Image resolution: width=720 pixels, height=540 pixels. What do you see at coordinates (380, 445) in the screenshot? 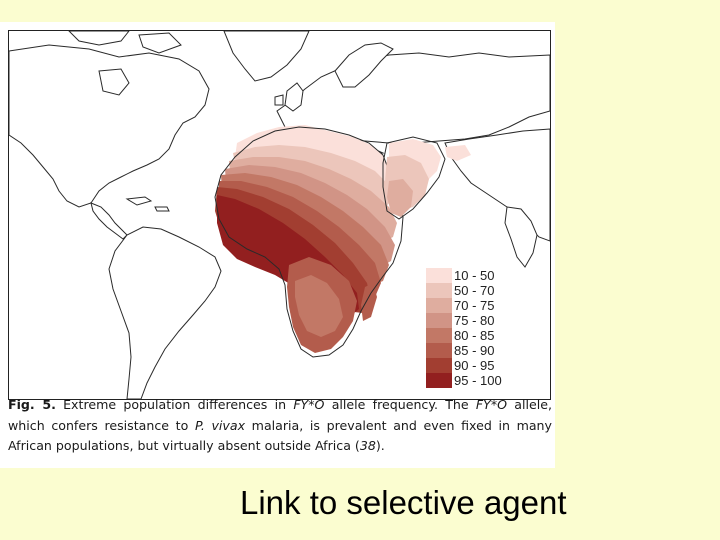
I see `caption-text-5: ).` at bounding box center [380, 445].